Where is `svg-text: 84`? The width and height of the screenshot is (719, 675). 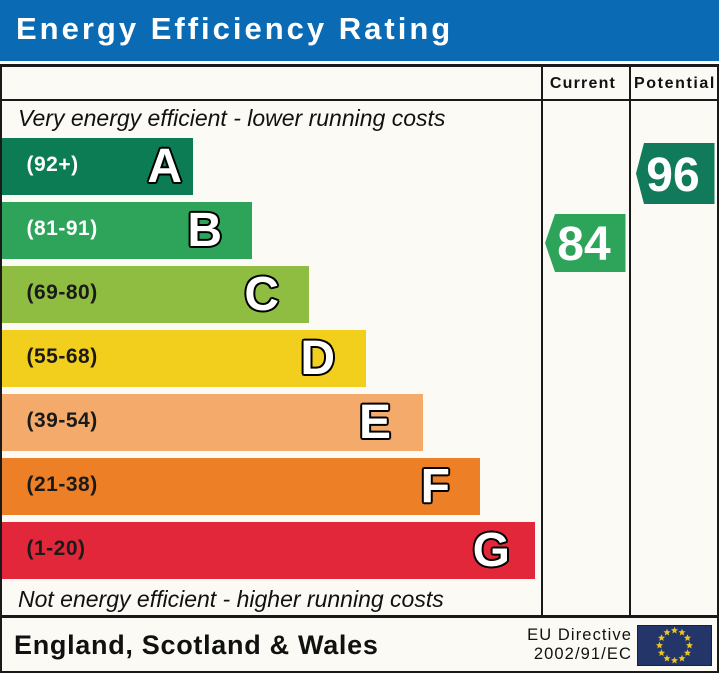 svg-text: 84 is located at coordinates (584, 244).